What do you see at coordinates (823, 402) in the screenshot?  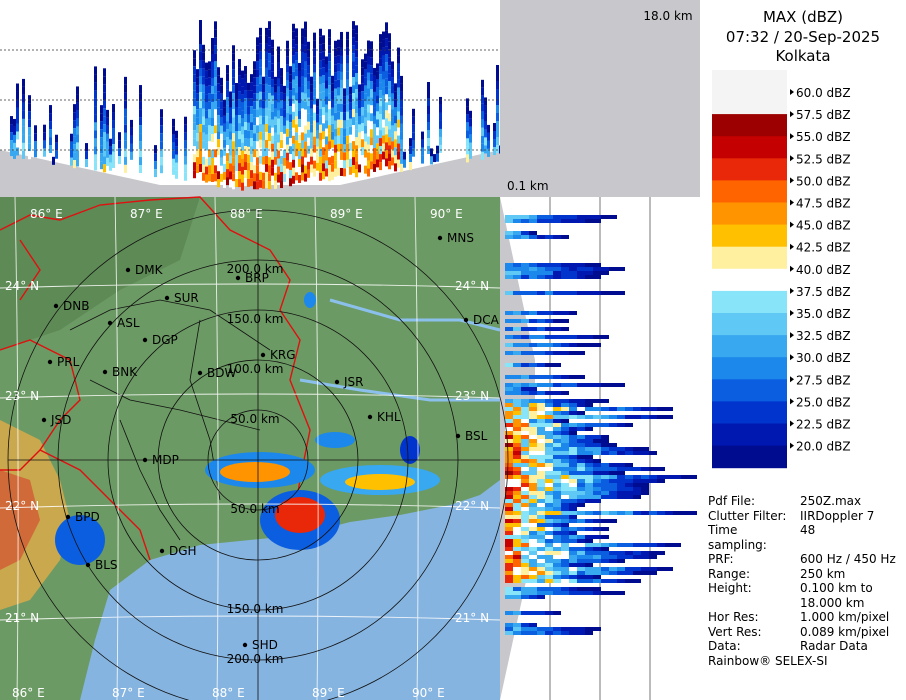 I see `legend-label: 25.0 dBZ` at bounding box center [823, 402].